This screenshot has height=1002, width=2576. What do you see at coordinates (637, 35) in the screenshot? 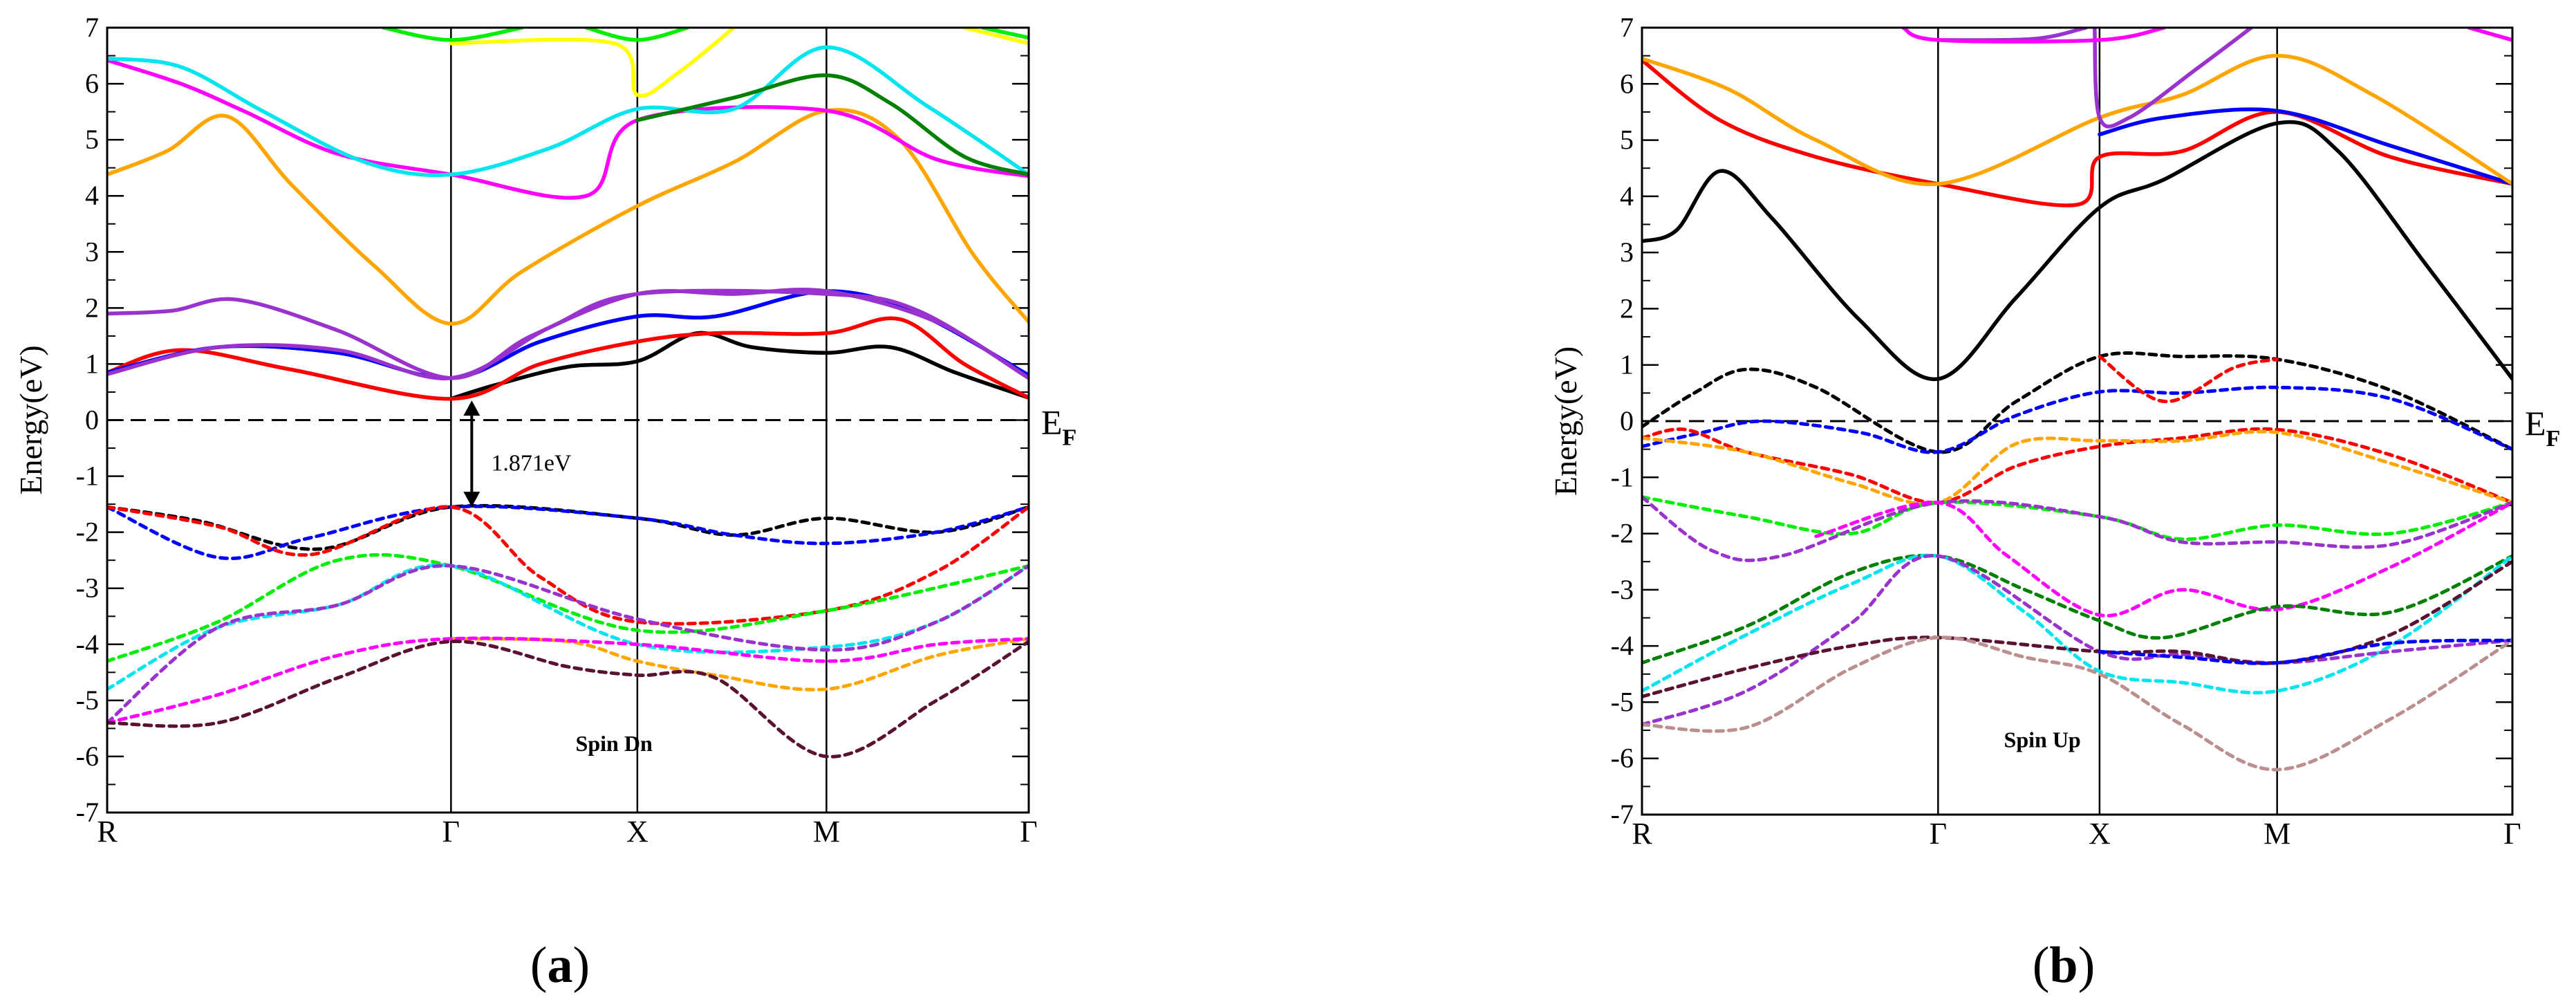
I see `band-cb-lime2` at bounding box center [637, 35].